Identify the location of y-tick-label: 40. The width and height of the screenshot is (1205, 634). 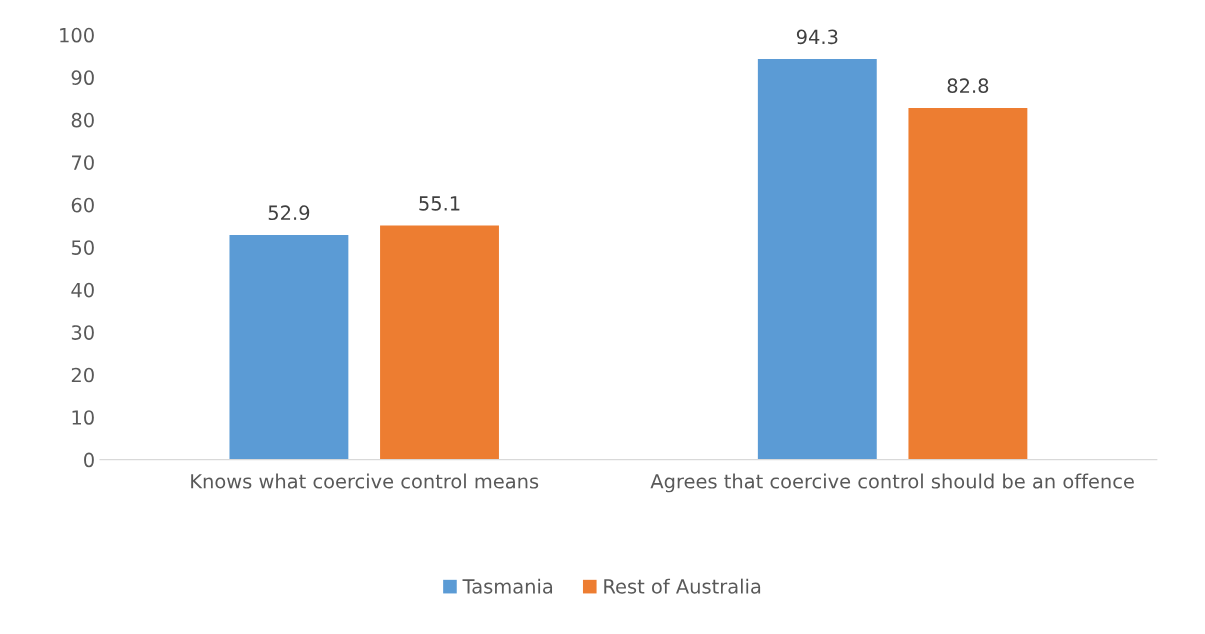
(82, 290).